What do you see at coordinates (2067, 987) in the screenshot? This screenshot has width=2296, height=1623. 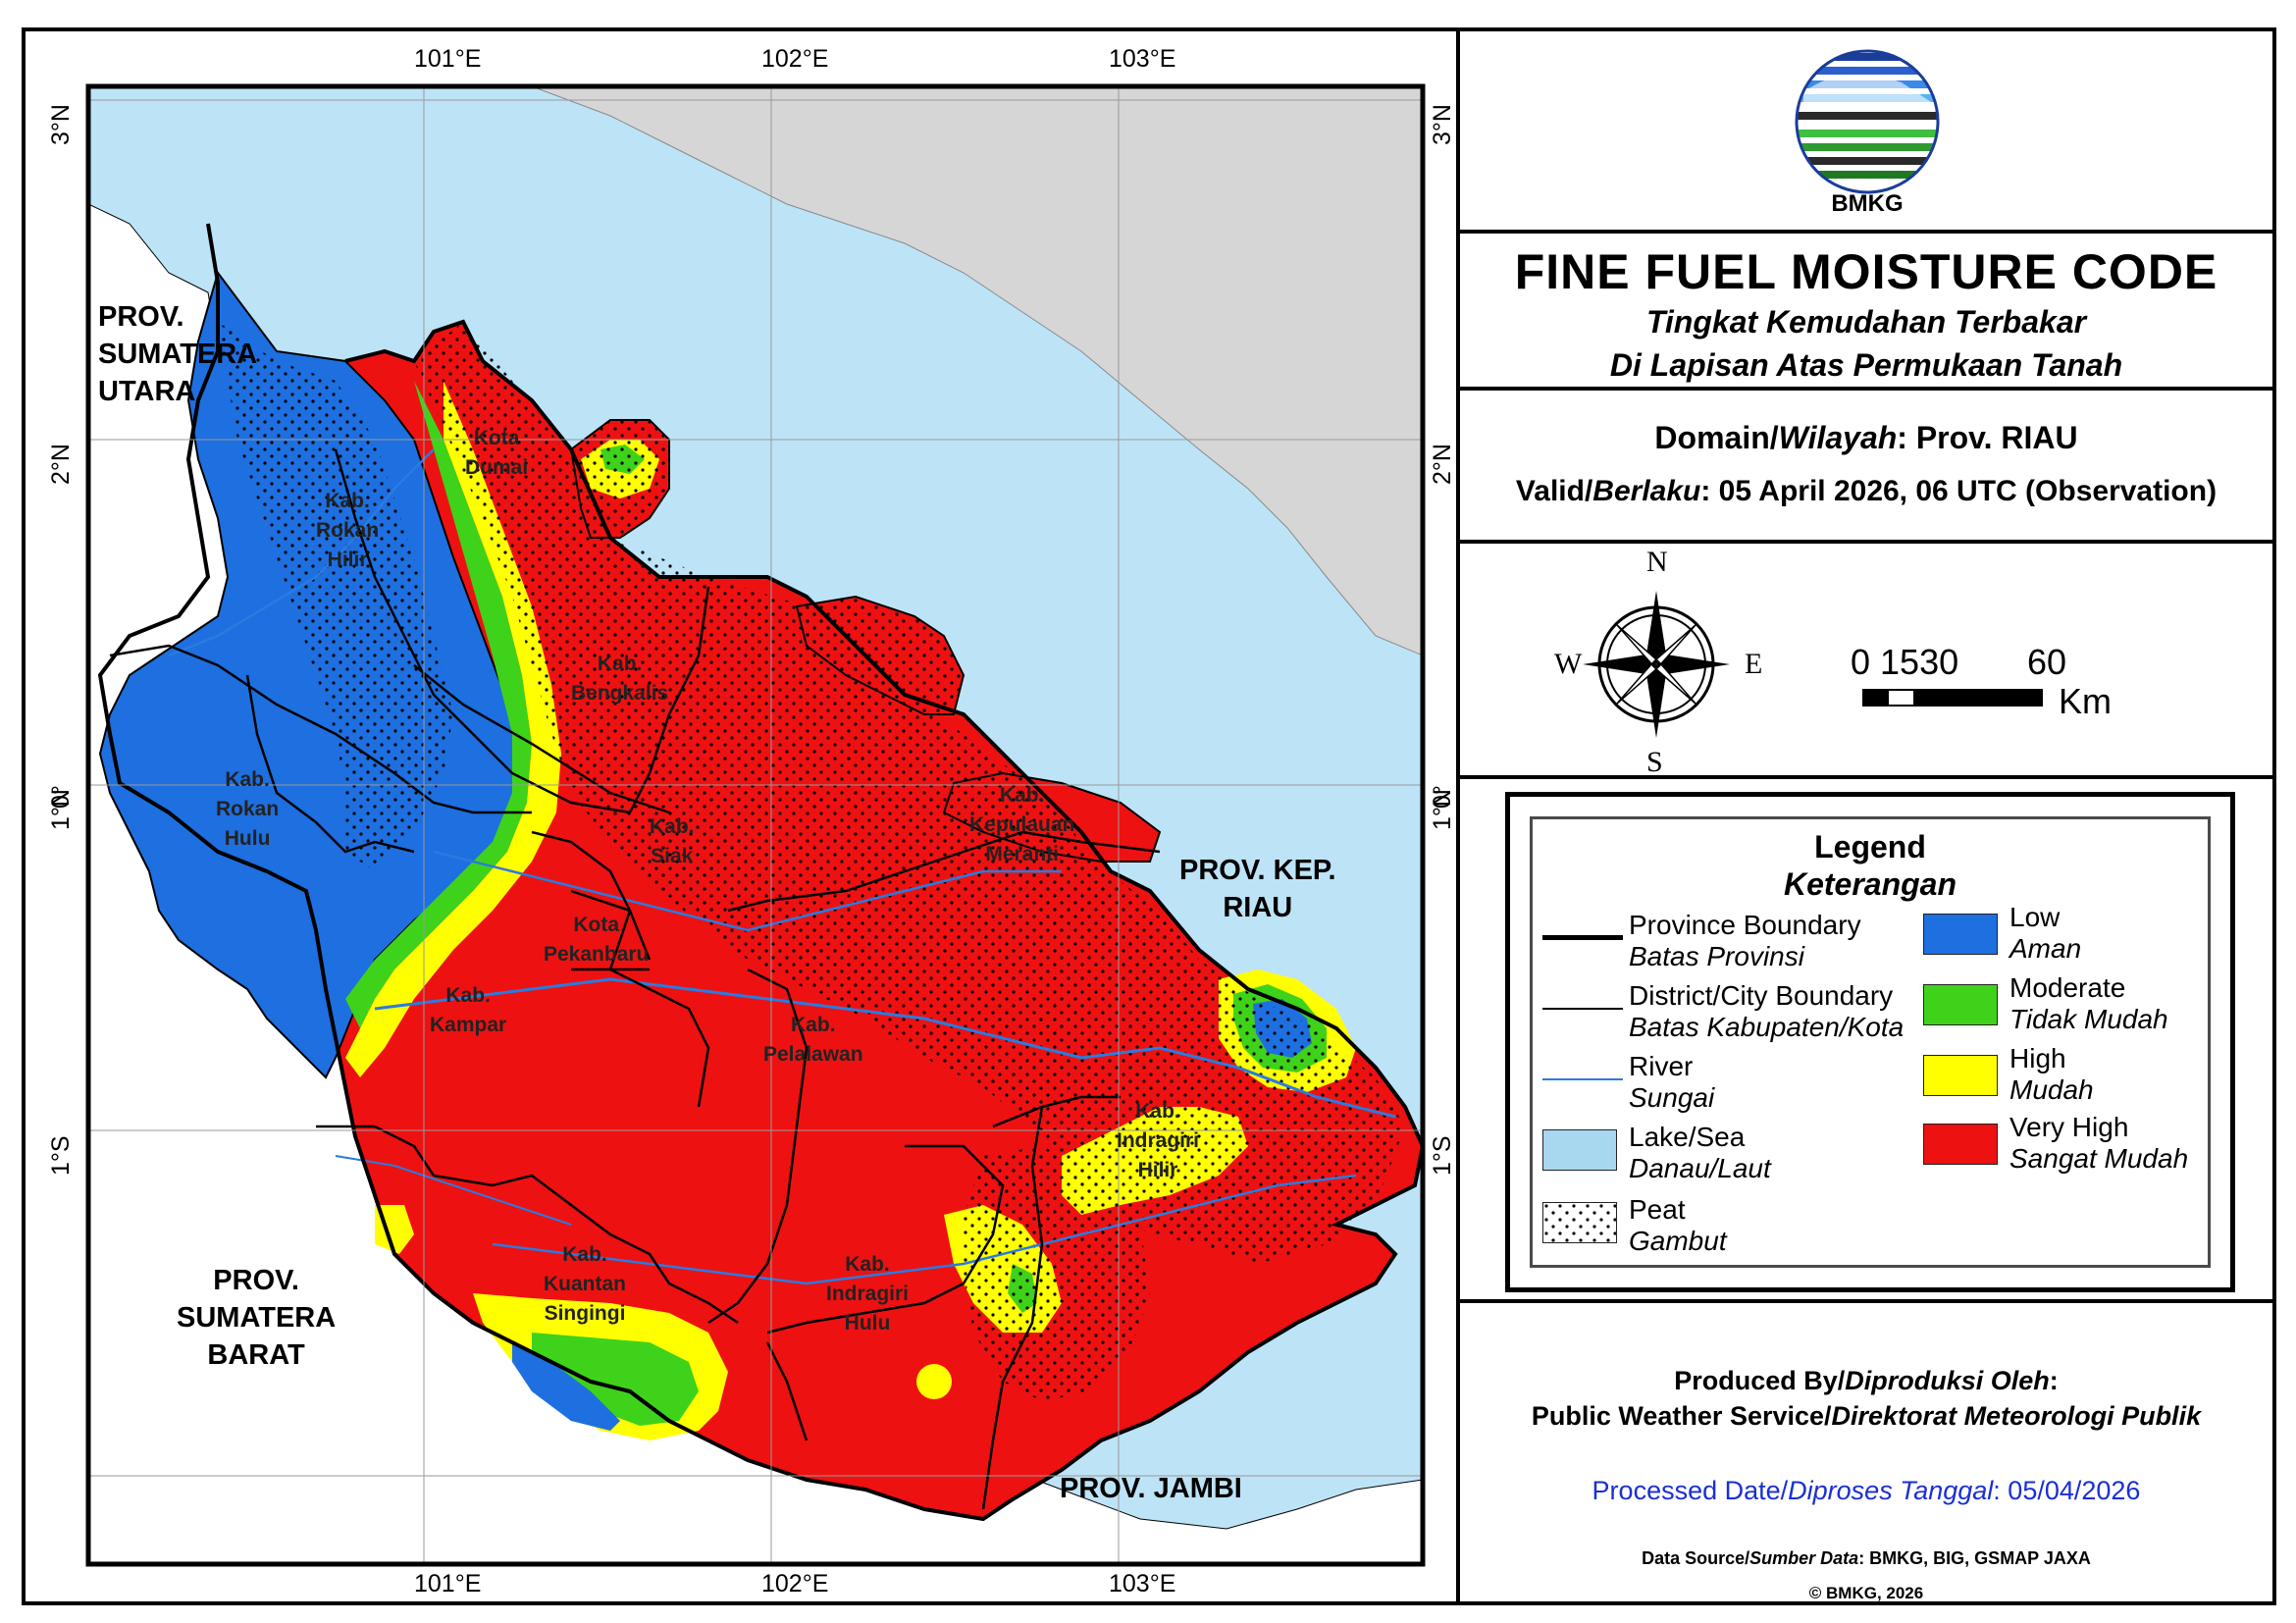 I see `legend-moderate-en: Moderate` at bounding box center [2067, 987].